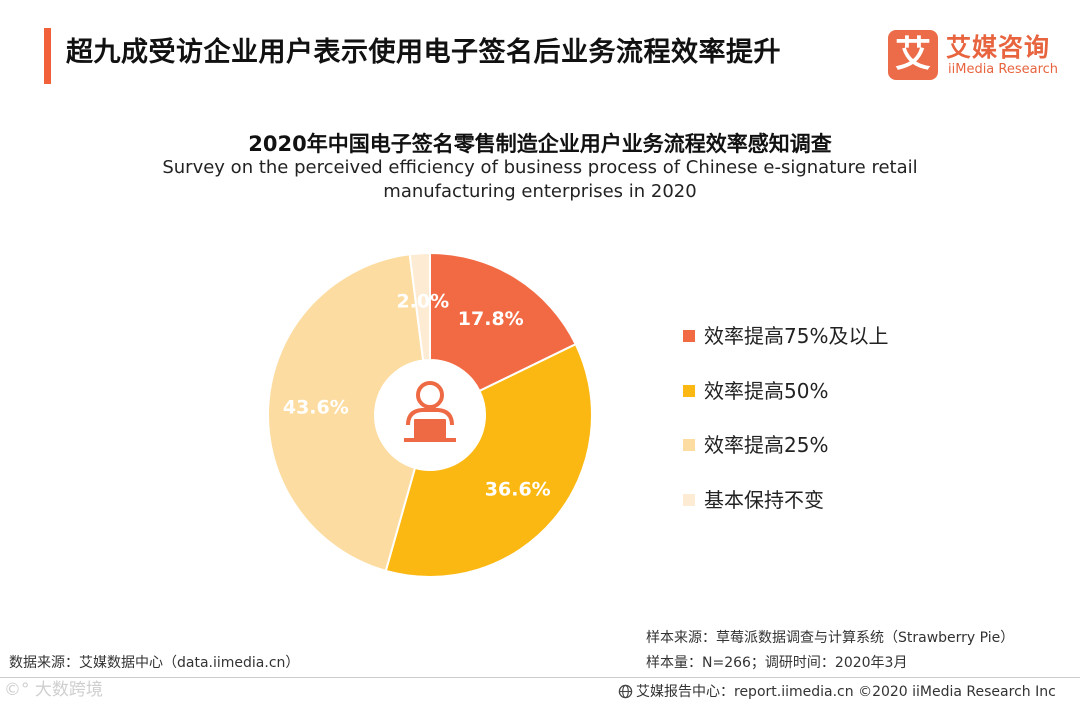 This screenshot has height=702, width=1080. Describe the element at coordinates (777, 663) in the screenshot. I see `sample-info-note: 样本量：N=266；调研时间：2020年3月` at that location.